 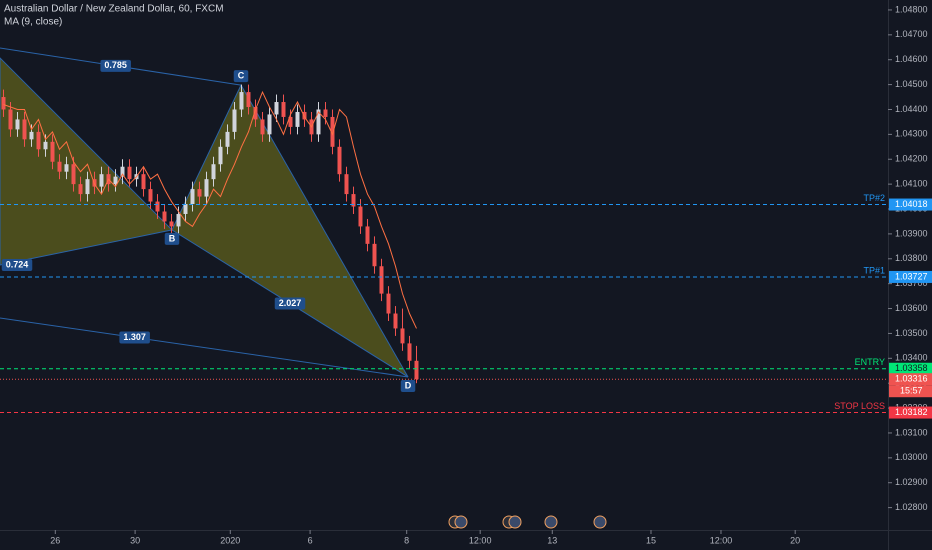 I want to click on level-price: 1.04018, so click(x=911, y=204).